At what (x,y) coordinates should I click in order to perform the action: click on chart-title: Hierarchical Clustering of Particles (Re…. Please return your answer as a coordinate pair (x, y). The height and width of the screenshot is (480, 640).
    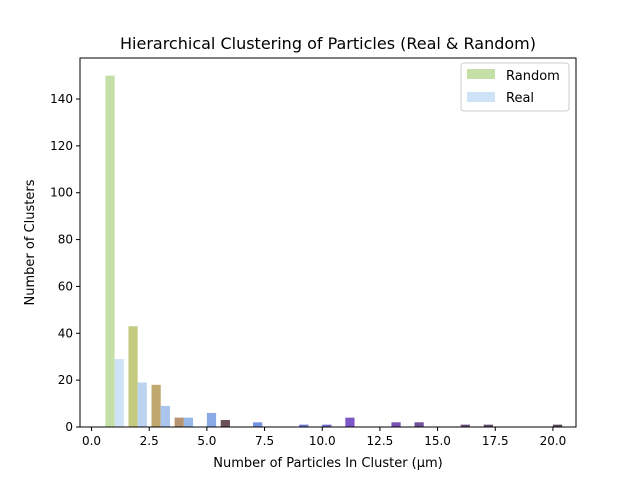
    Looking at the image, I should click on (328, 43).